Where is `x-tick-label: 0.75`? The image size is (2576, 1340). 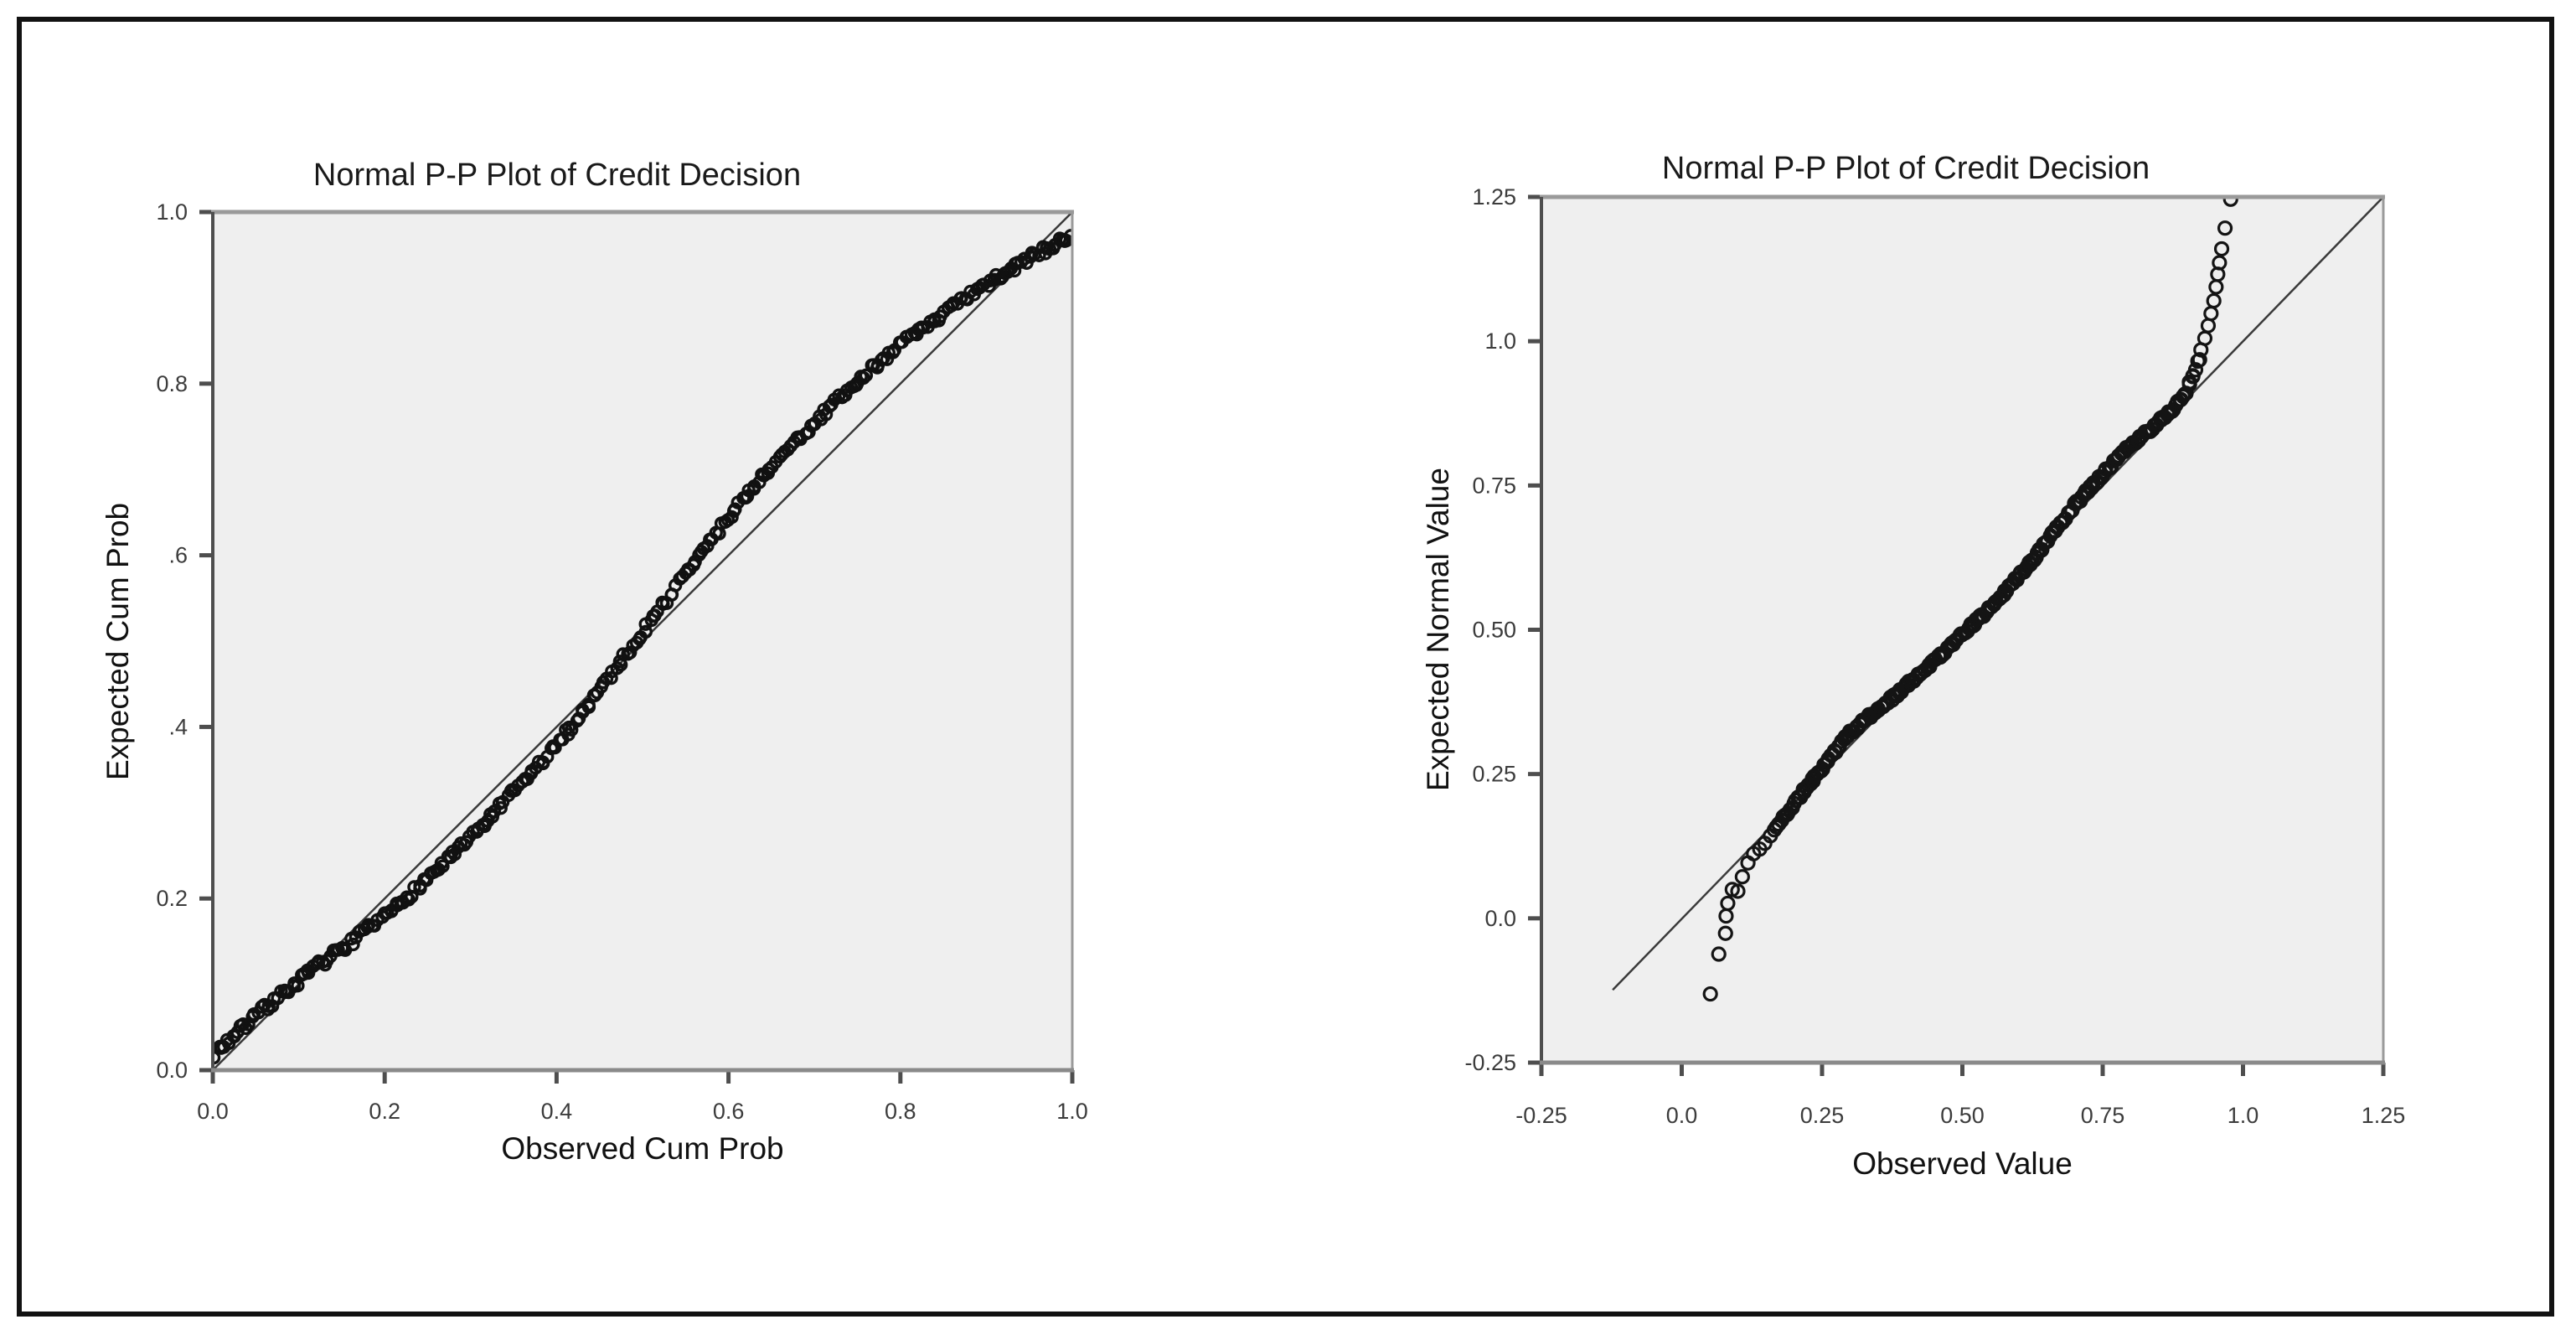
x-tick-label: 0.75 is located at coordinates (2103, 1115).